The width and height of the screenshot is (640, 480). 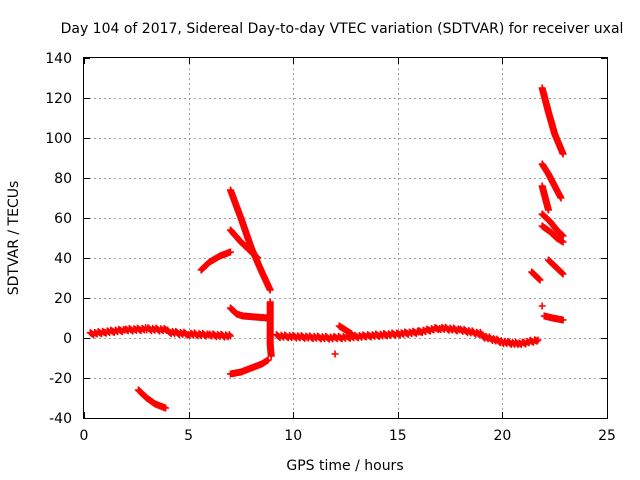 I want to click on y-tick-label: 80, so click(x=63, y=179).